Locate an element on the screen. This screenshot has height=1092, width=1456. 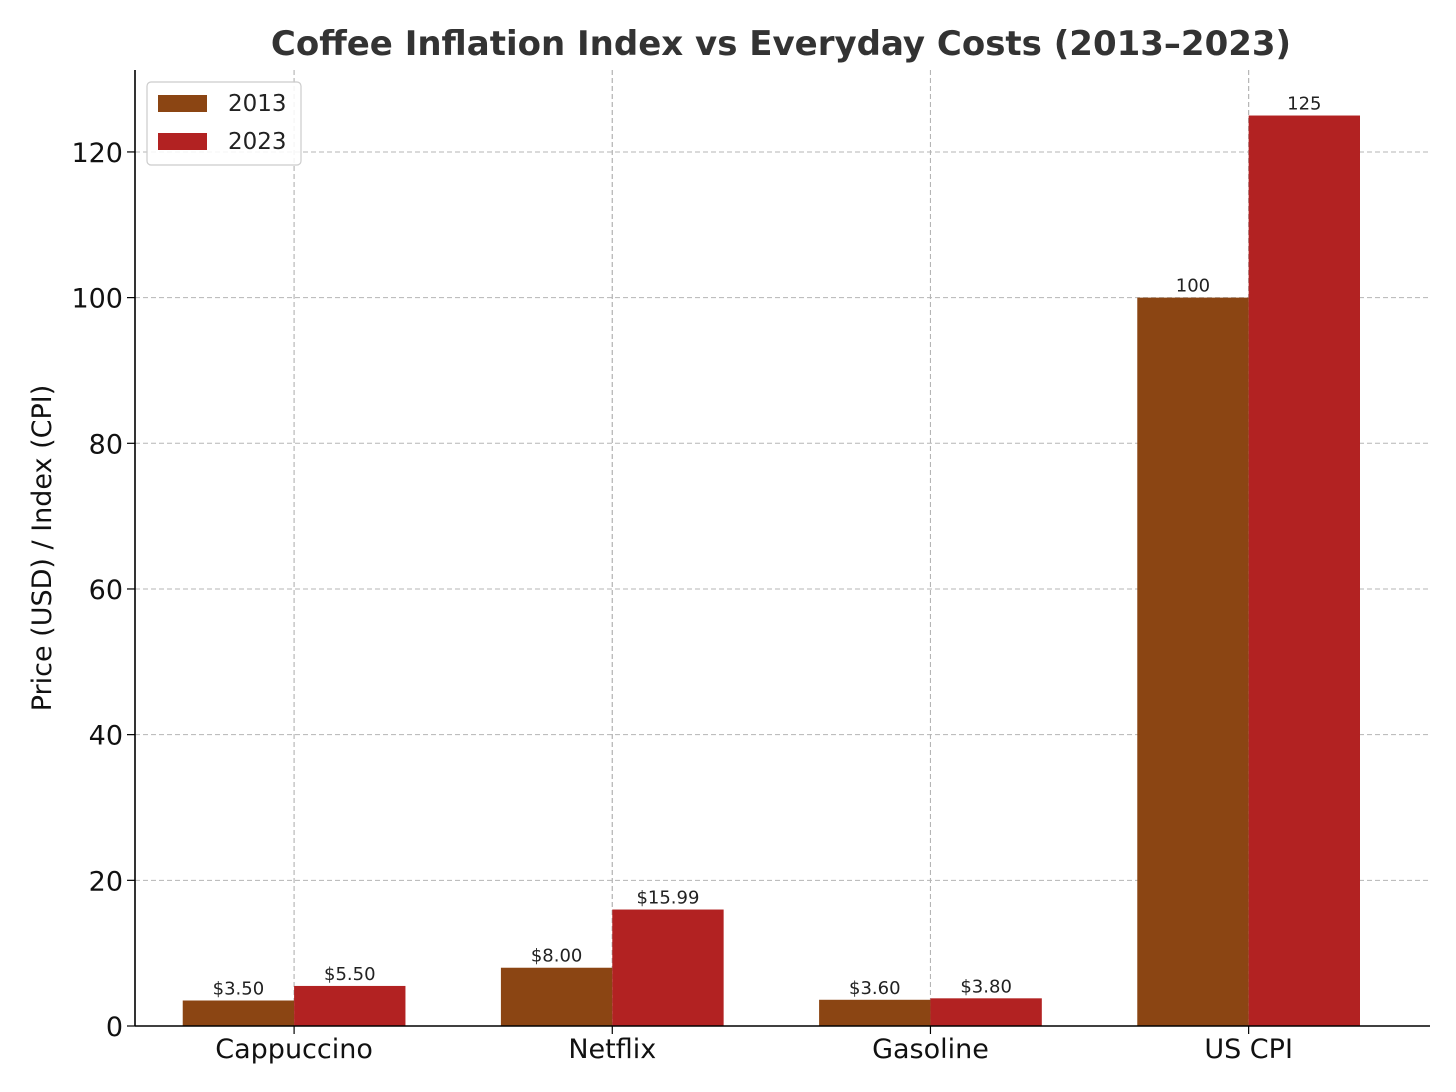
legend-swatch-2013 is located at coordinates (182, 103).